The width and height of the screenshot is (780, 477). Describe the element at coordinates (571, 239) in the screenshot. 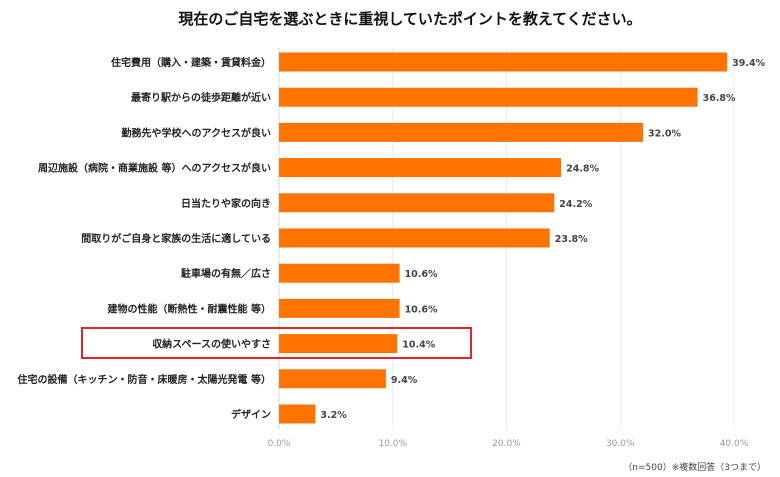

I see `value-label: 23.8%` at that location.